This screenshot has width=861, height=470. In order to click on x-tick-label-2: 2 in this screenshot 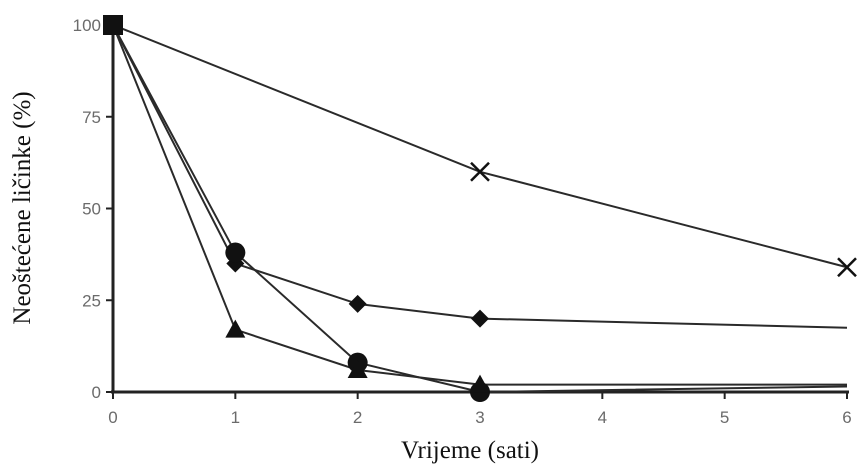, I will do `click(357, 417)`.